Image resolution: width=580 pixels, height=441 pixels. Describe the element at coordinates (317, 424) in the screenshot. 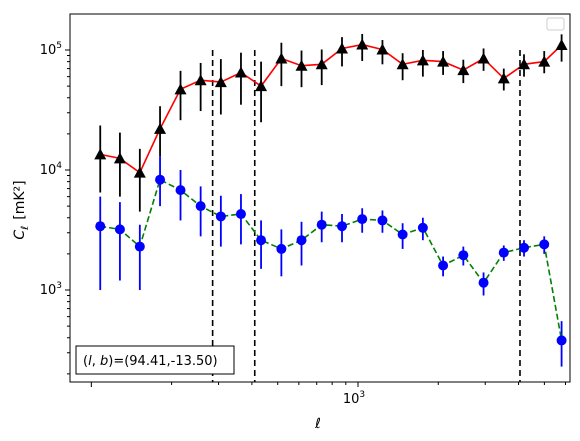

I see `x-axis-label: ℓ` at that location.